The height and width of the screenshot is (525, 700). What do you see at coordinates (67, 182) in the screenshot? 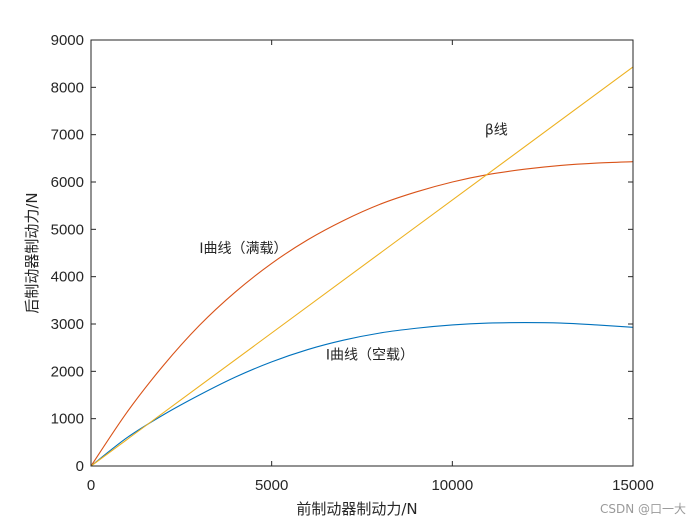
I see `y-tick-label: 6000` at bounding box center [67, 182].